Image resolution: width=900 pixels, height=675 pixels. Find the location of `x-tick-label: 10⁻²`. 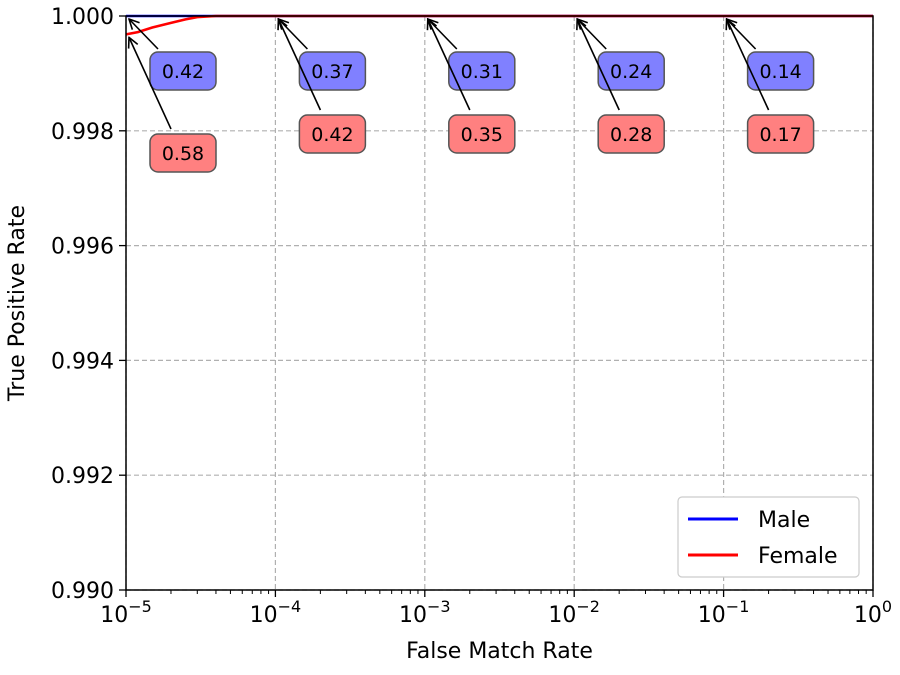

x-tick-label: 10⁻² is located at coordinates (574, 612).